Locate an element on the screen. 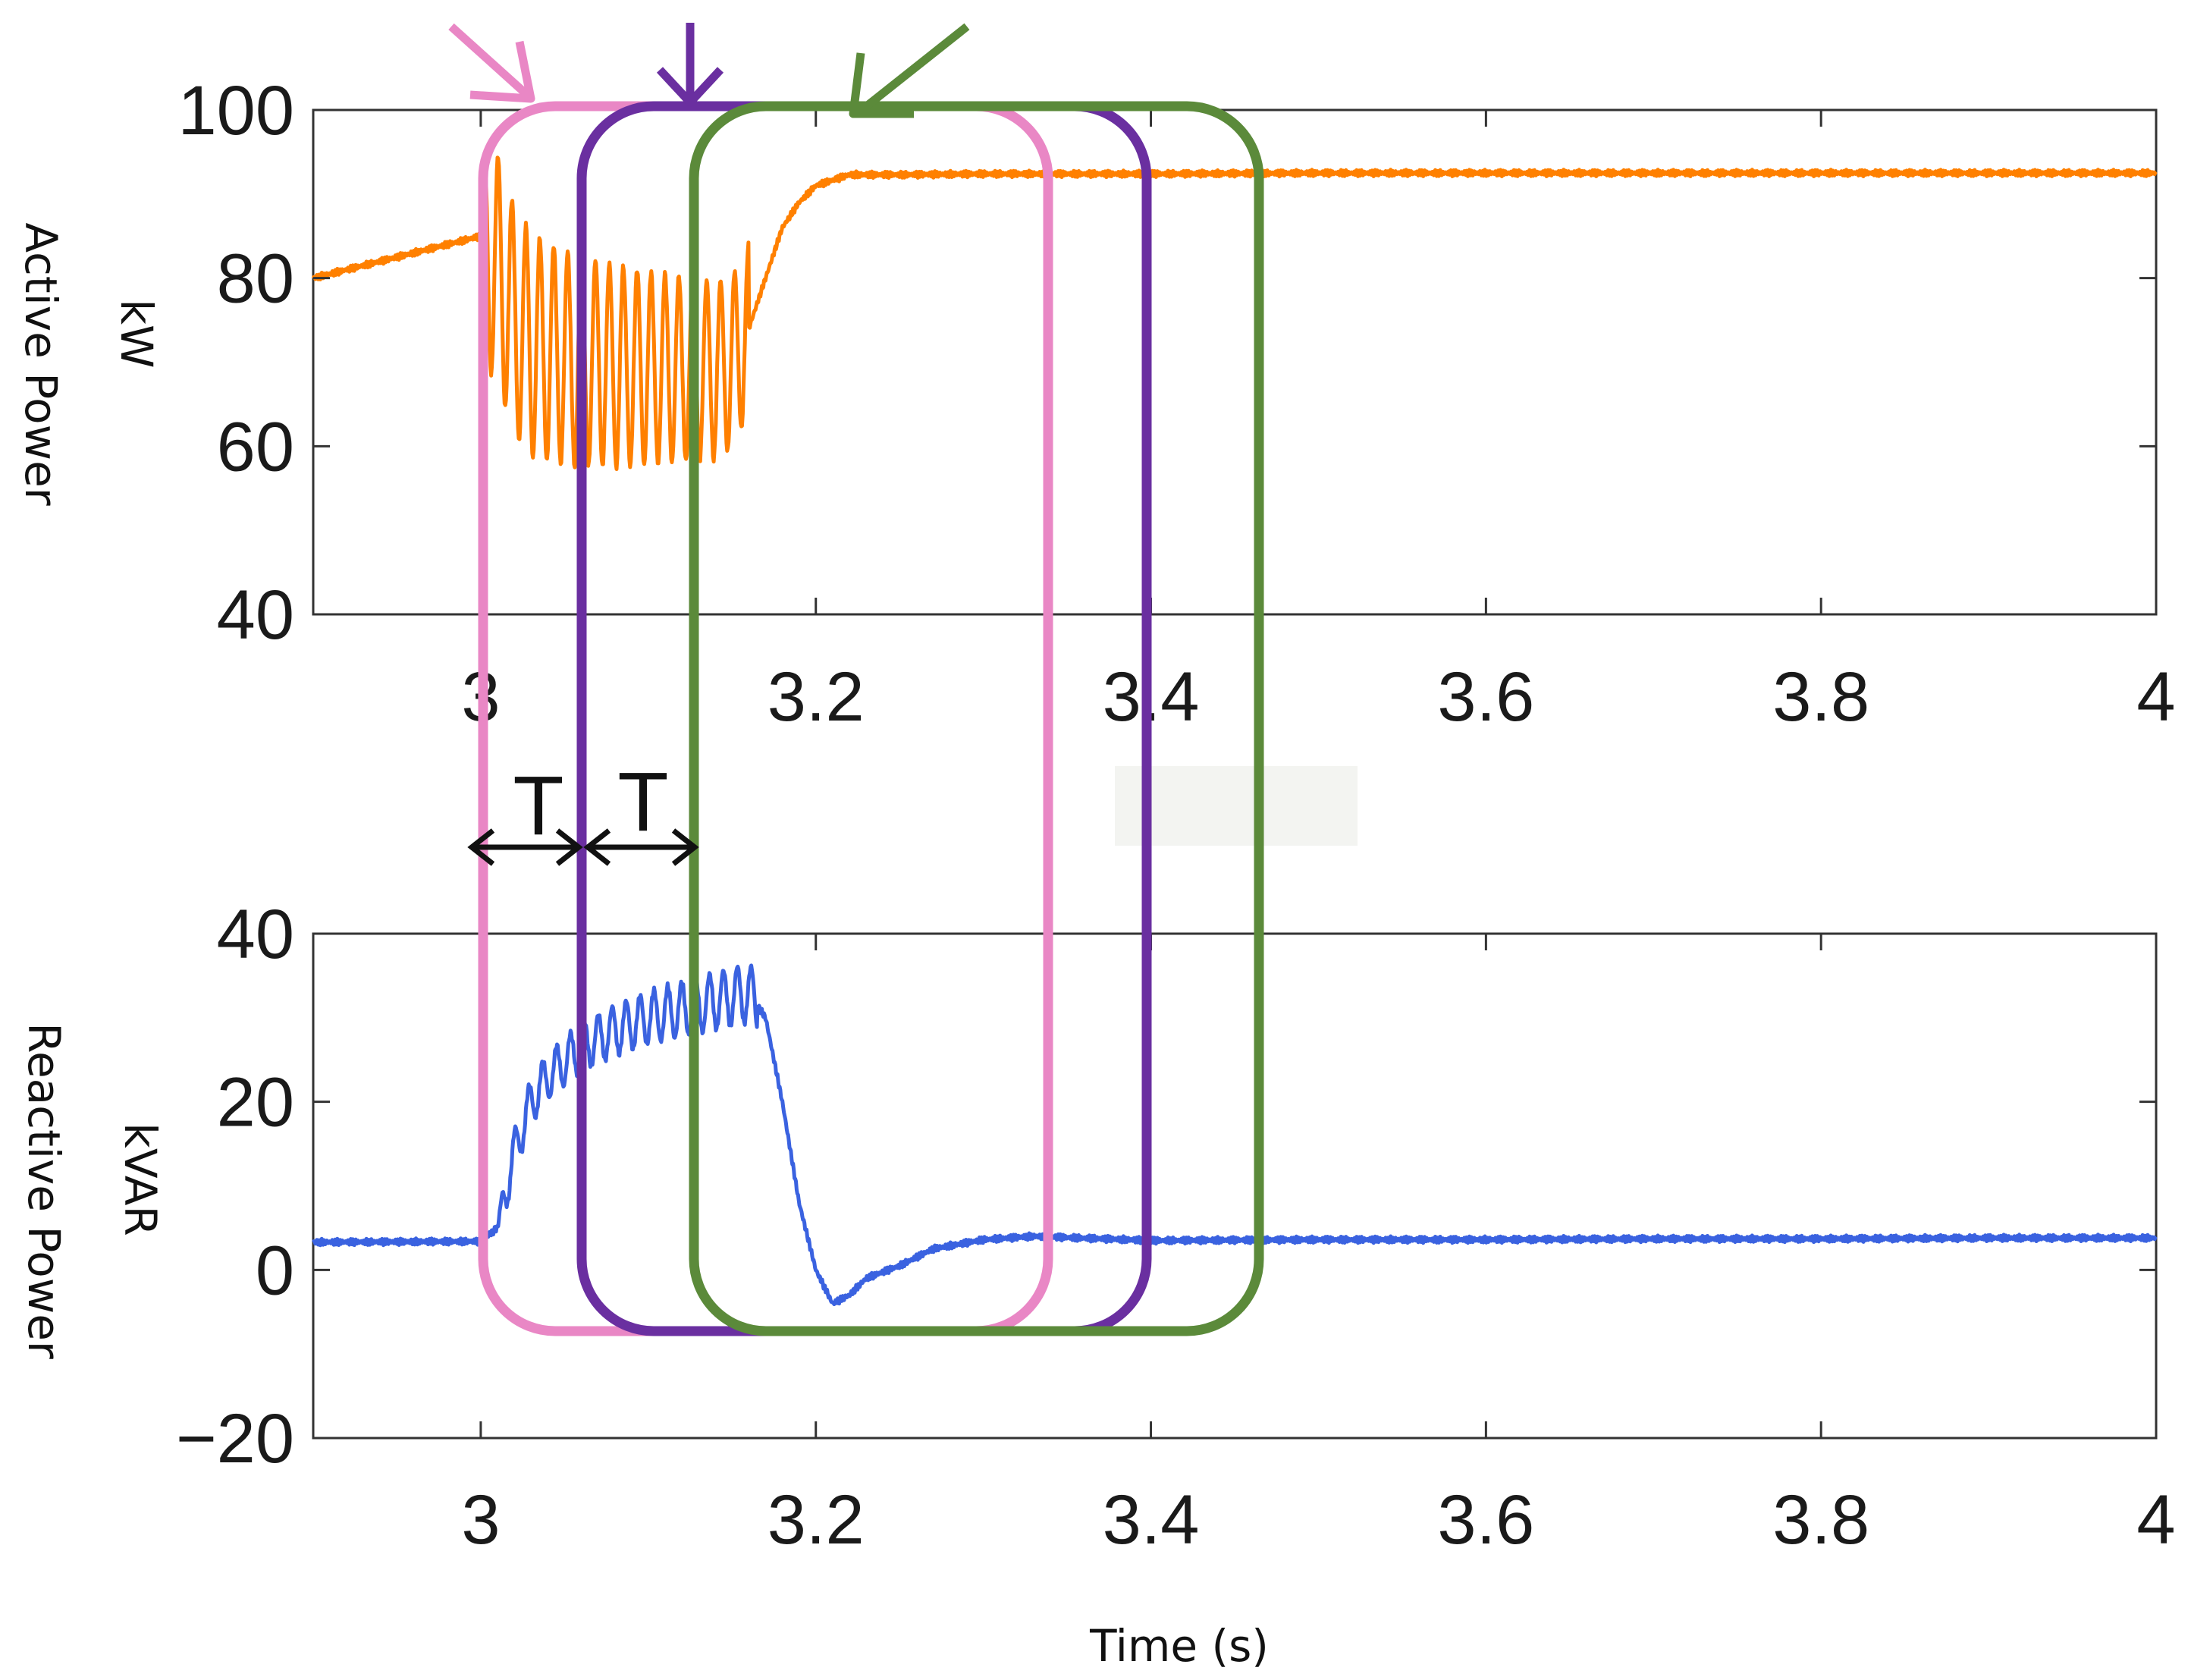 The width and height of the screenshot is (2191, 1680). reactive-power-unit-label: kVAR is located at coordinates (141, 1179).